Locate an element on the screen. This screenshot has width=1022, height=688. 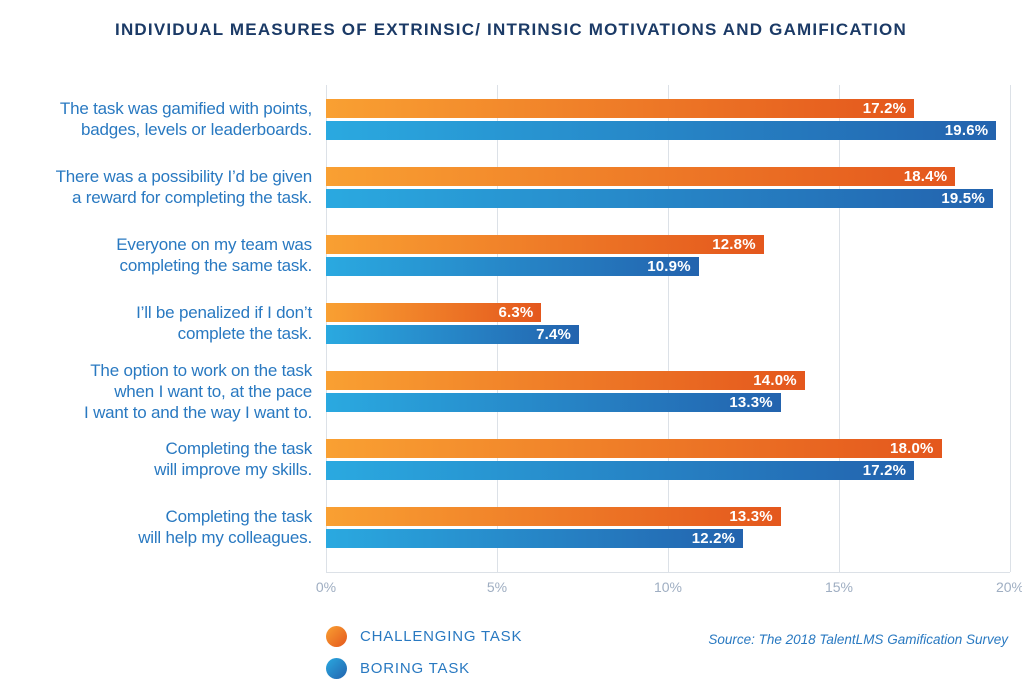
x-axis: 0% 5% 10% 15% 20% is located at coordinates (669, 589).